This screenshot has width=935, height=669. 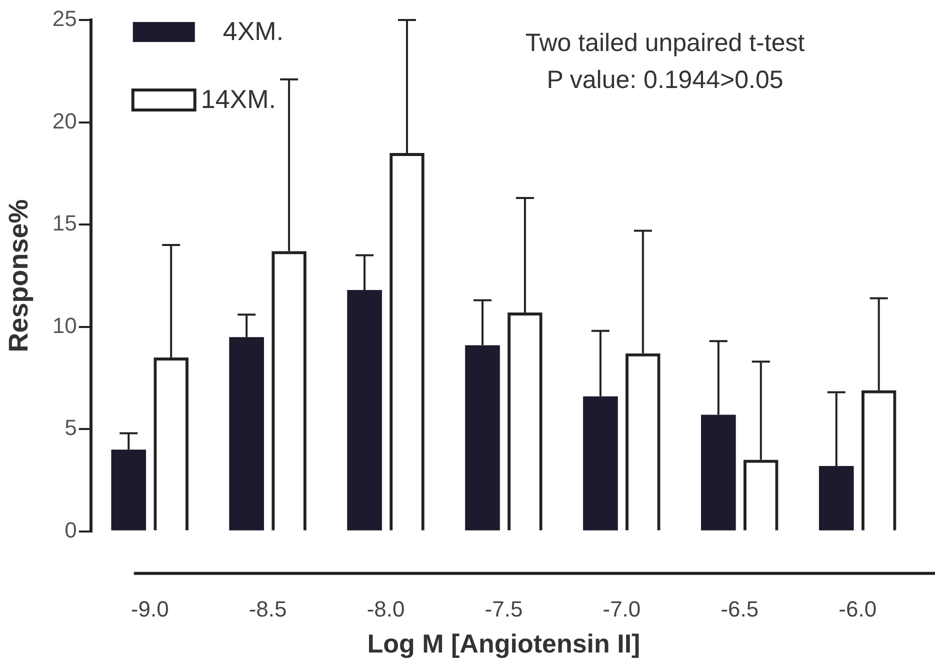 I want to click on x-tick-label: -6.0, so click(x=857, y=609).